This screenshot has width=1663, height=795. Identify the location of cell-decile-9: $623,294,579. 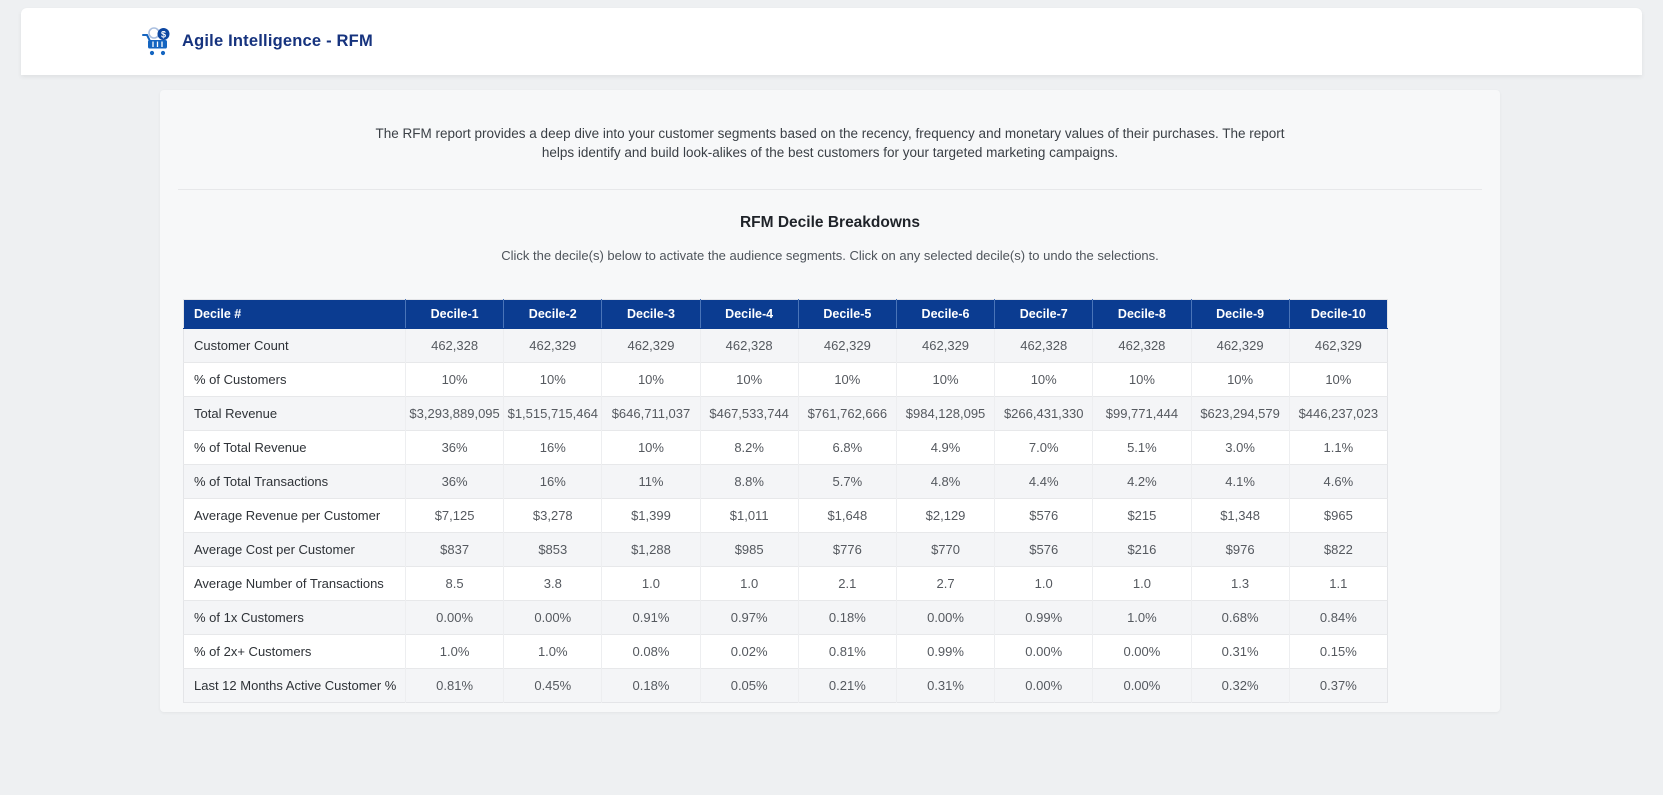
(1240, 413).